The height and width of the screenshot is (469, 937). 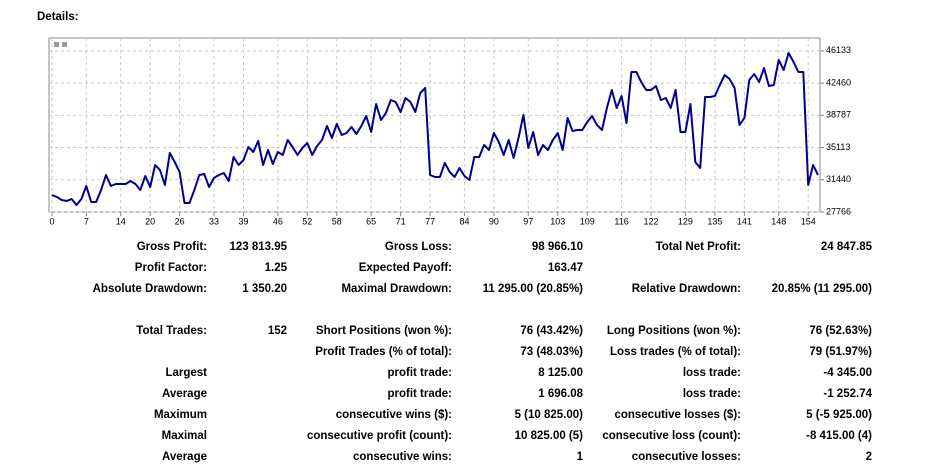 I want to click on x-tick-label: 14, so click(x=121, y=221).